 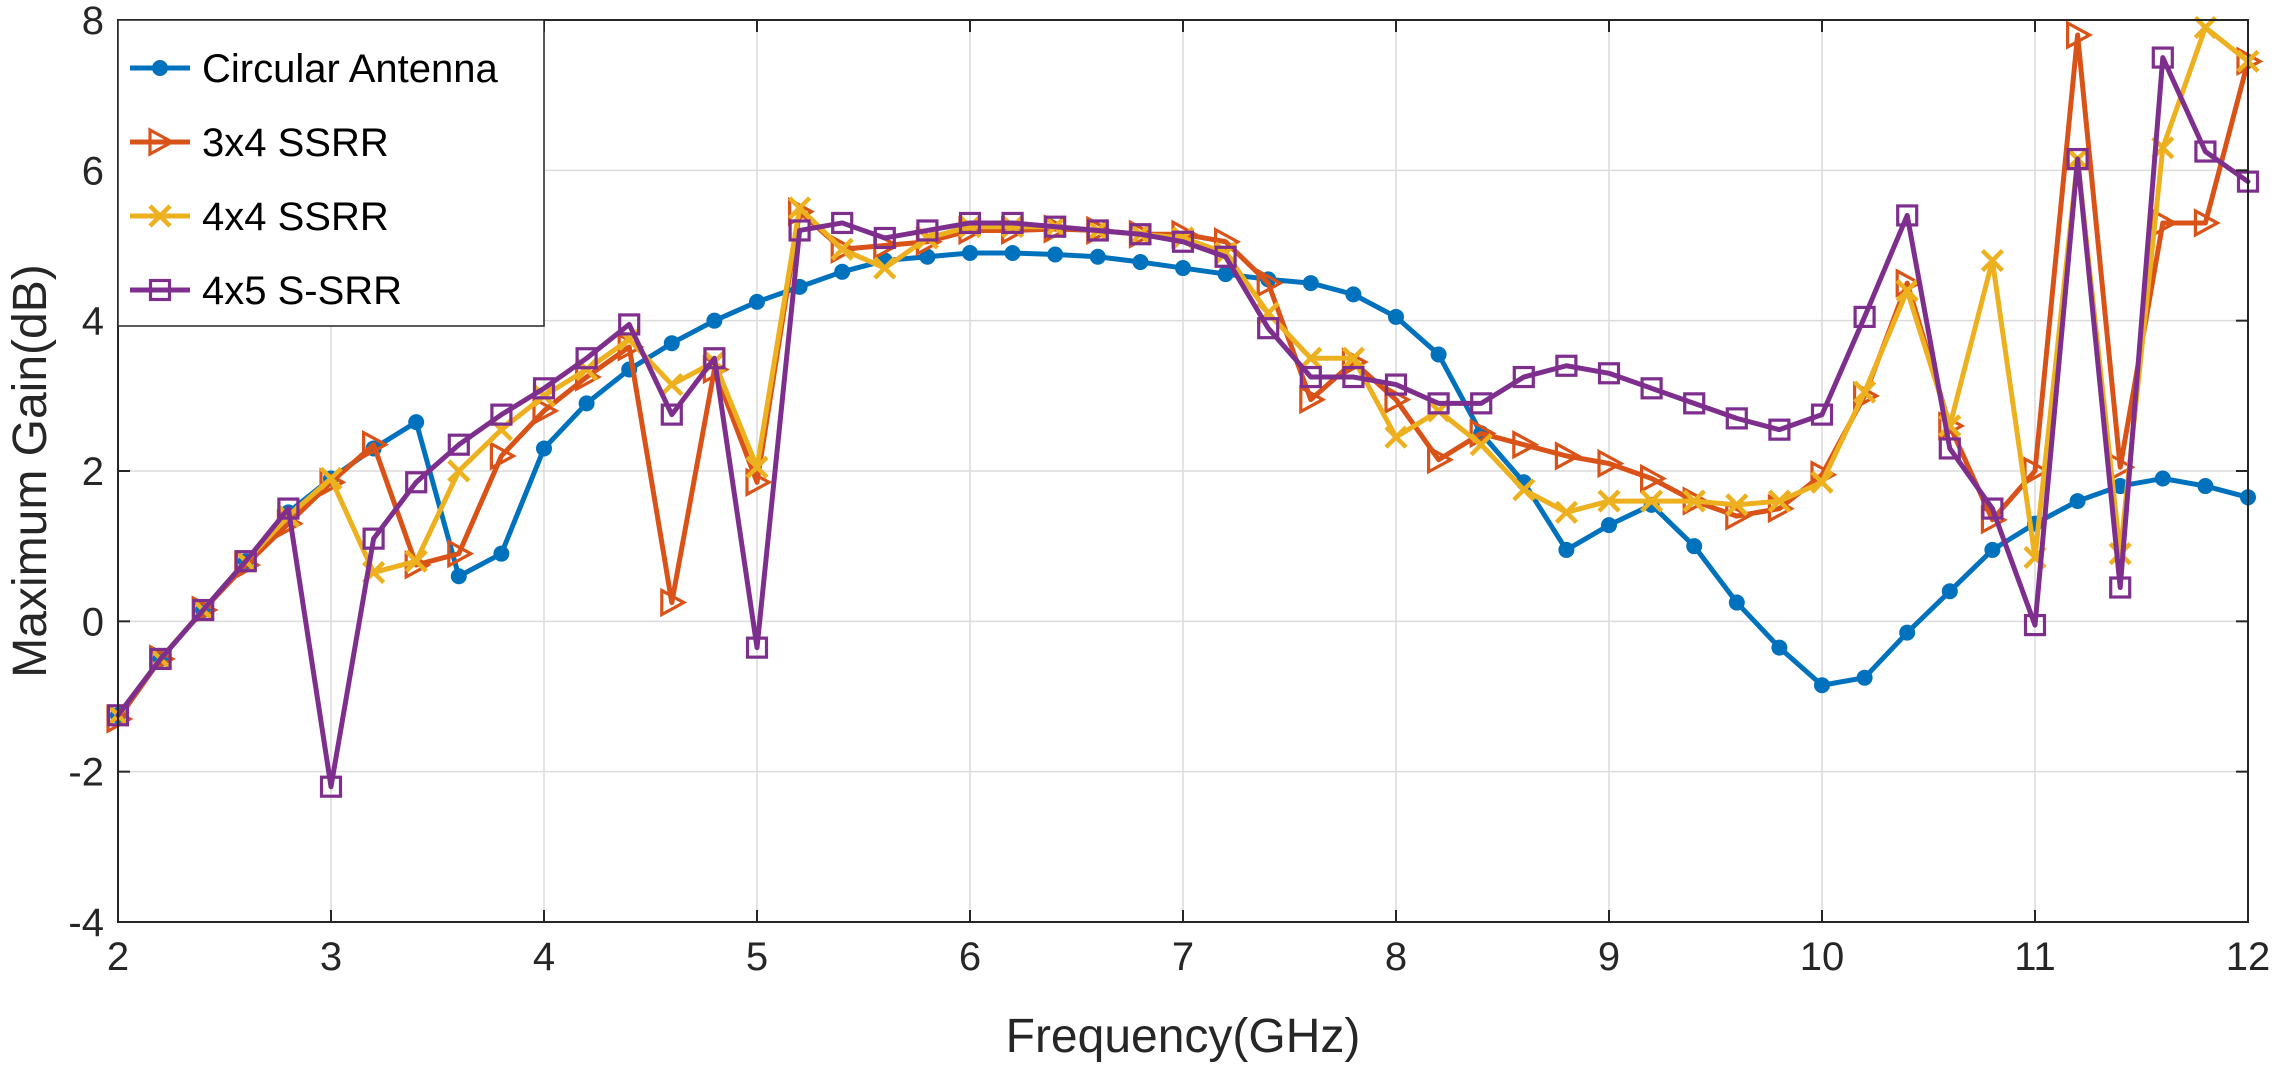 What do you see at coordinates (30, 470) in the screenshot?
I see `y-axis-label: Maximum Gain(dB)` at bounding box center [30, 470].